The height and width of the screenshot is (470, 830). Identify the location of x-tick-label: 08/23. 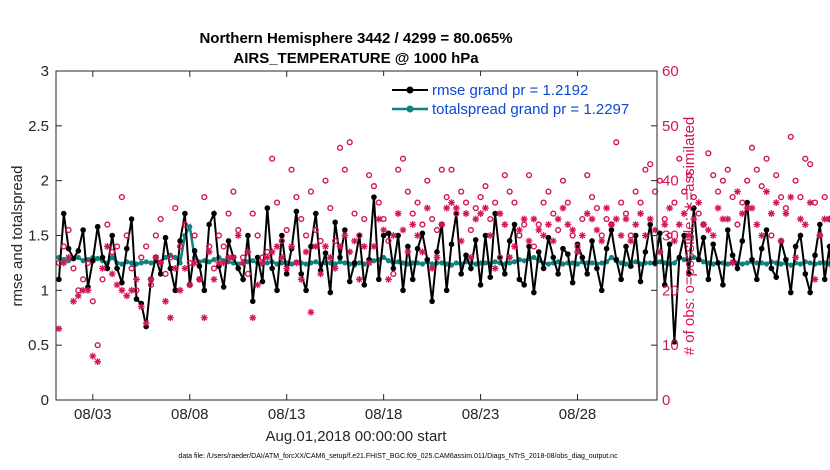
(481, 414).